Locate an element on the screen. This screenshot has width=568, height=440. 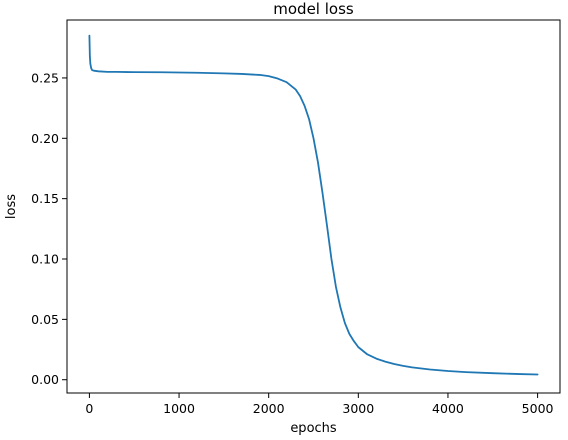
x-tick-label: 2000 is located at coordinates (269, 408).